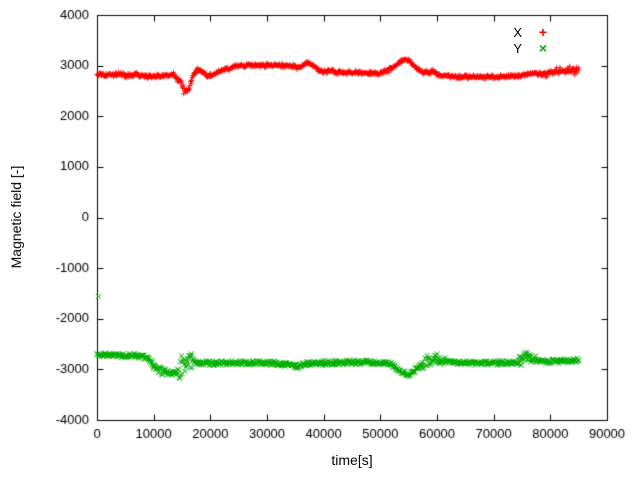  Describe the element at coordinates (543, 48) in the screenshot. I see `legend-marker-times-icon: ×` at that location.